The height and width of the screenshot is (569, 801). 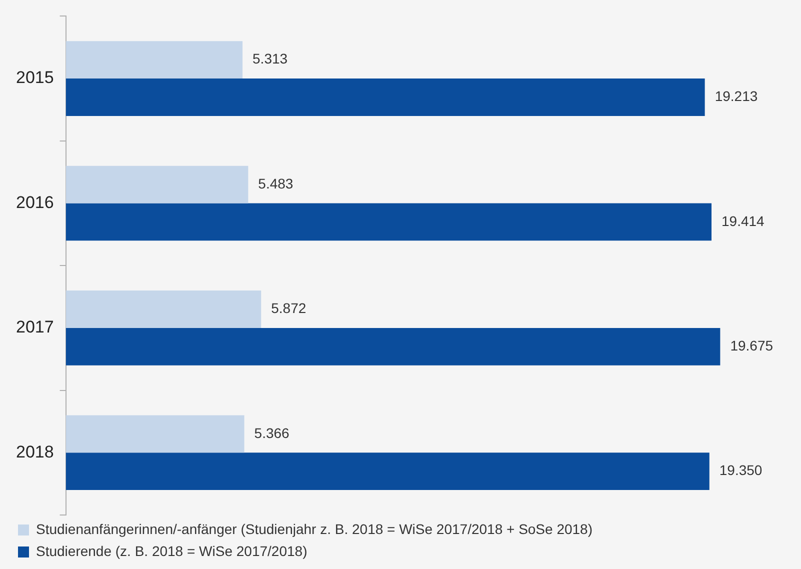 What do you see at coordinates (35, 327) in the screenshot?
I see `y-tick-label: 2017` at bounding box center [35, 327].